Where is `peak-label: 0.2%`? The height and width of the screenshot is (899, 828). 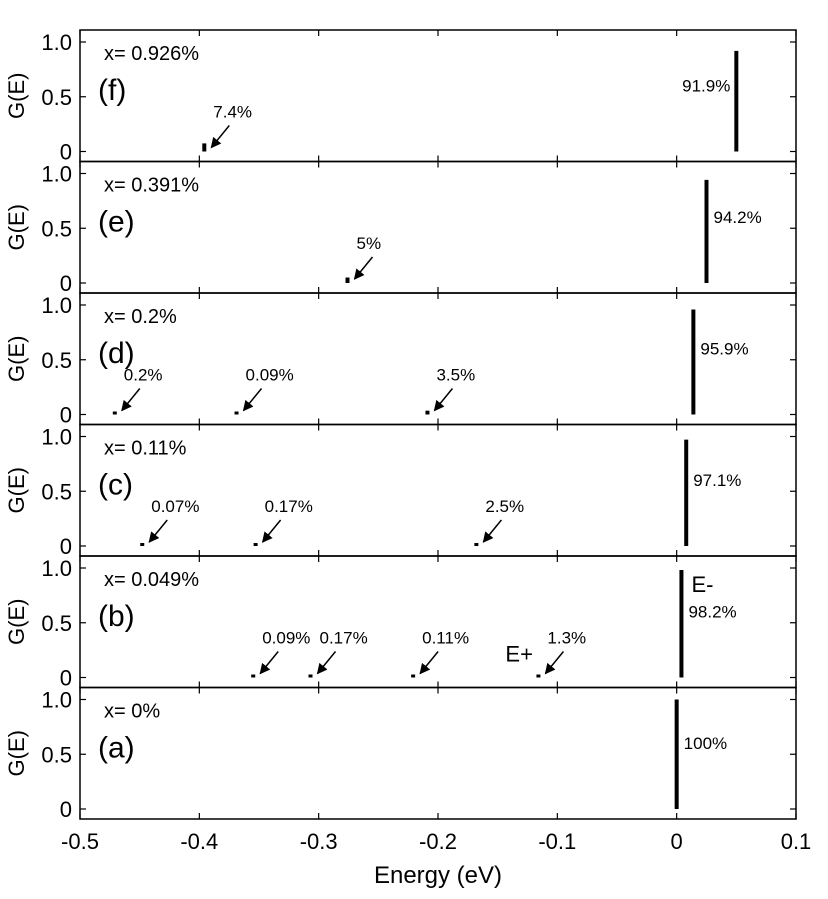 peak-label: 0.2% is located at coordinates (143, 375).